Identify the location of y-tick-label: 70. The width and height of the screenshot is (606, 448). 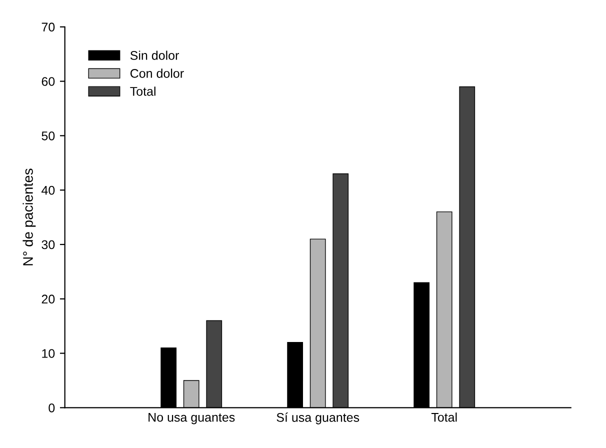
(48, 27).